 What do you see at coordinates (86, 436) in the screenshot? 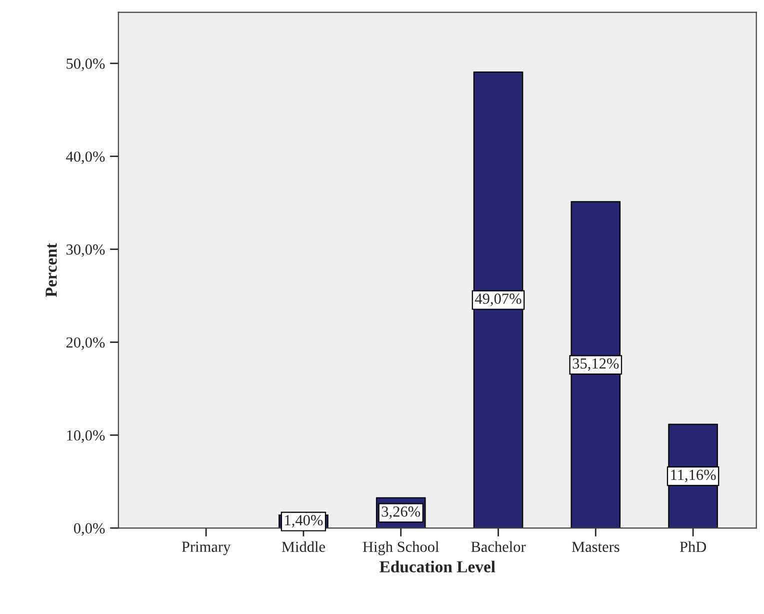
I see `y-tick-label: 10,0%` at bounding box center [86, 436].